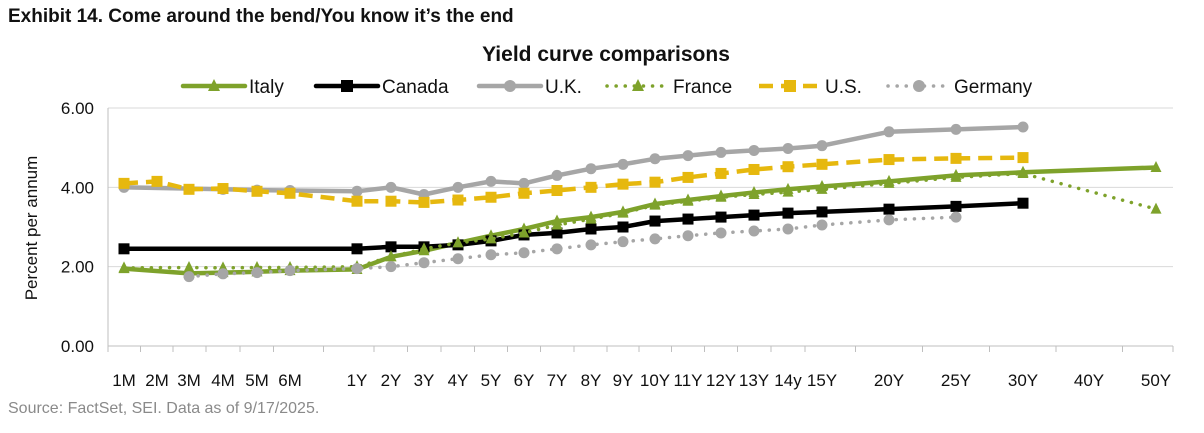  What do you see at coordinates (391, 380) in the screenshot?
I see `x-tick-label: 2Y` at bounding box center [391, 380].